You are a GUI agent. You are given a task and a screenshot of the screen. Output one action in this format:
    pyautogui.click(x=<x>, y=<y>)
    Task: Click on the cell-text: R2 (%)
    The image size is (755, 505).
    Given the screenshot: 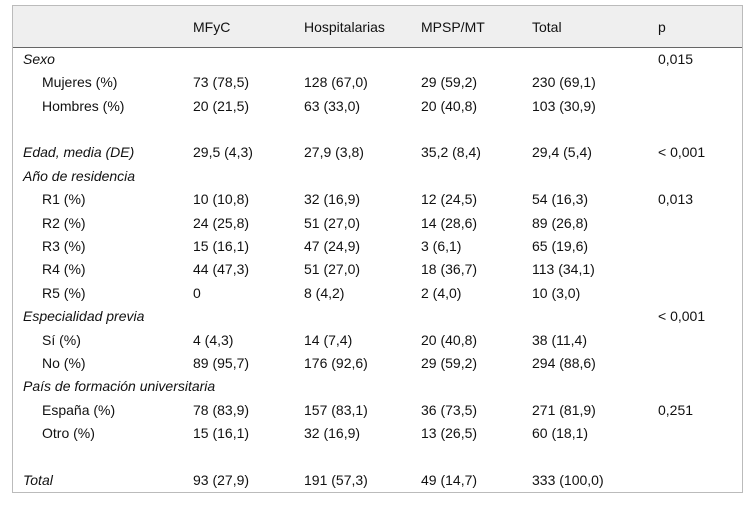 What is the action you would take?
    pyautogui.click(x=64, y=222)
    